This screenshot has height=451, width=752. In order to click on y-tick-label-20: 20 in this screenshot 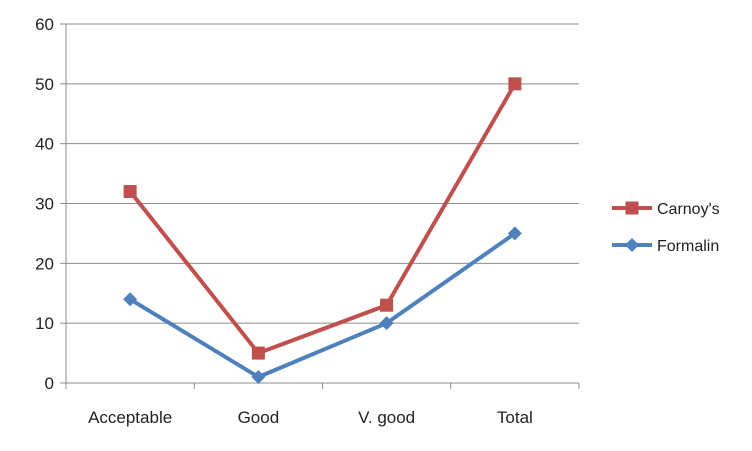, I will do `click(44, 263)`.